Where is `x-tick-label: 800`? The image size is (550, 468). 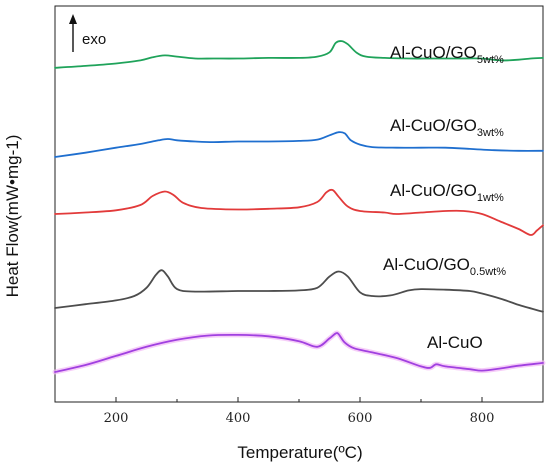 x-tick-label: 800 is located at coordinates (482, 418).